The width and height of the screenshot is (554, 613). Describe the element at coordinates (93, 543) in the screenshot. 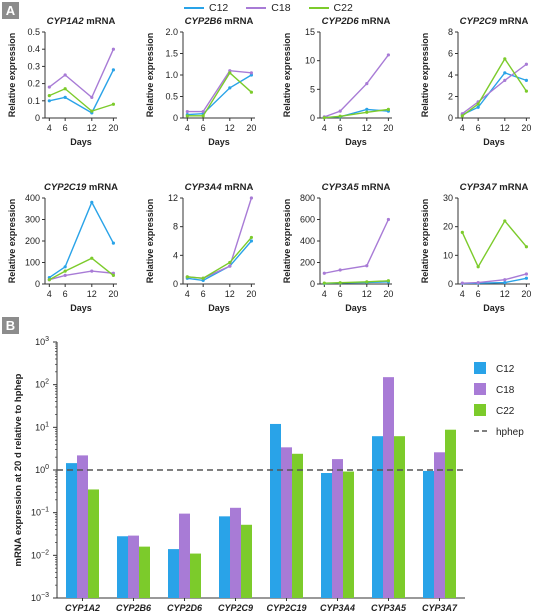

I see `bar-c22-cyp1a2` at that location.